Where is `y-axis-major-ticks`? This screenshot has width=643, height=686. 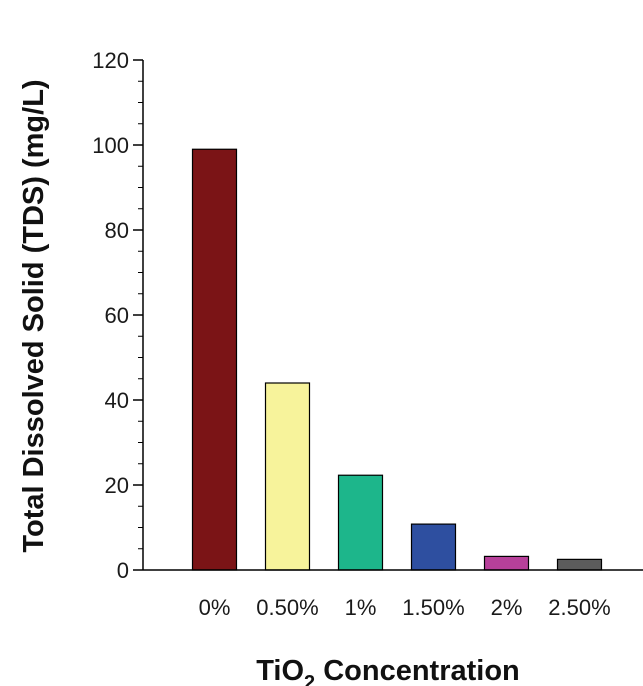 y-axis-major-ticks is located at coordinates (138, 315).